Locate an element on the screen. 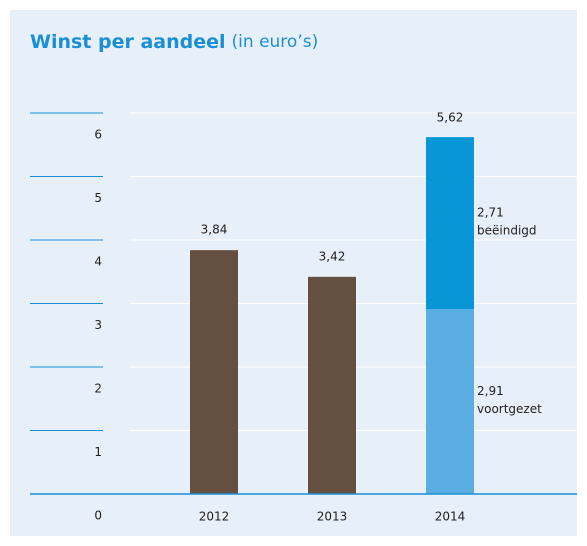 This screenshot has height=546, width=587. y-tick-label: 2 is located at coordinates (98, 389).